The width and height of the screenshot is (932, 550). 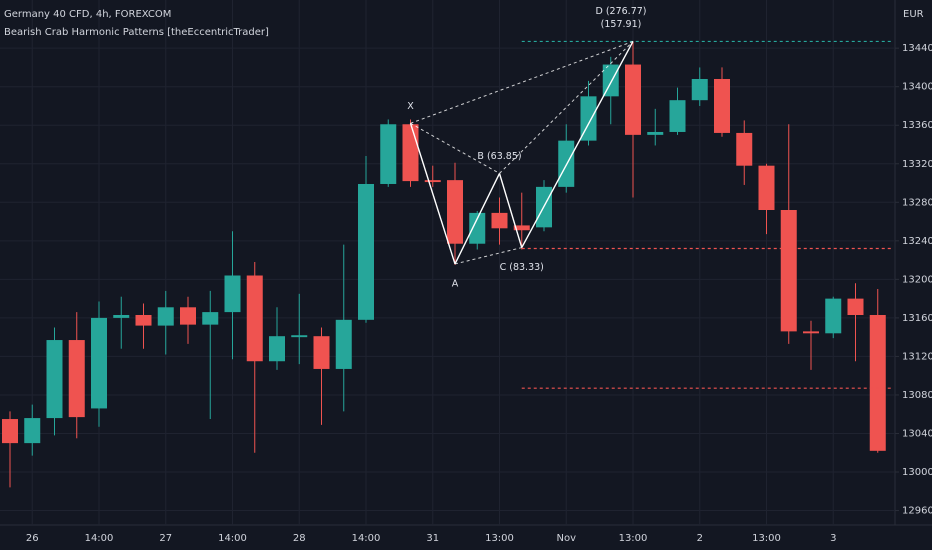 What do you see at coordinates (917, 48) in the screenshot?
I see `y-tick-label: 13440.0` at bounding box center [917, 48].